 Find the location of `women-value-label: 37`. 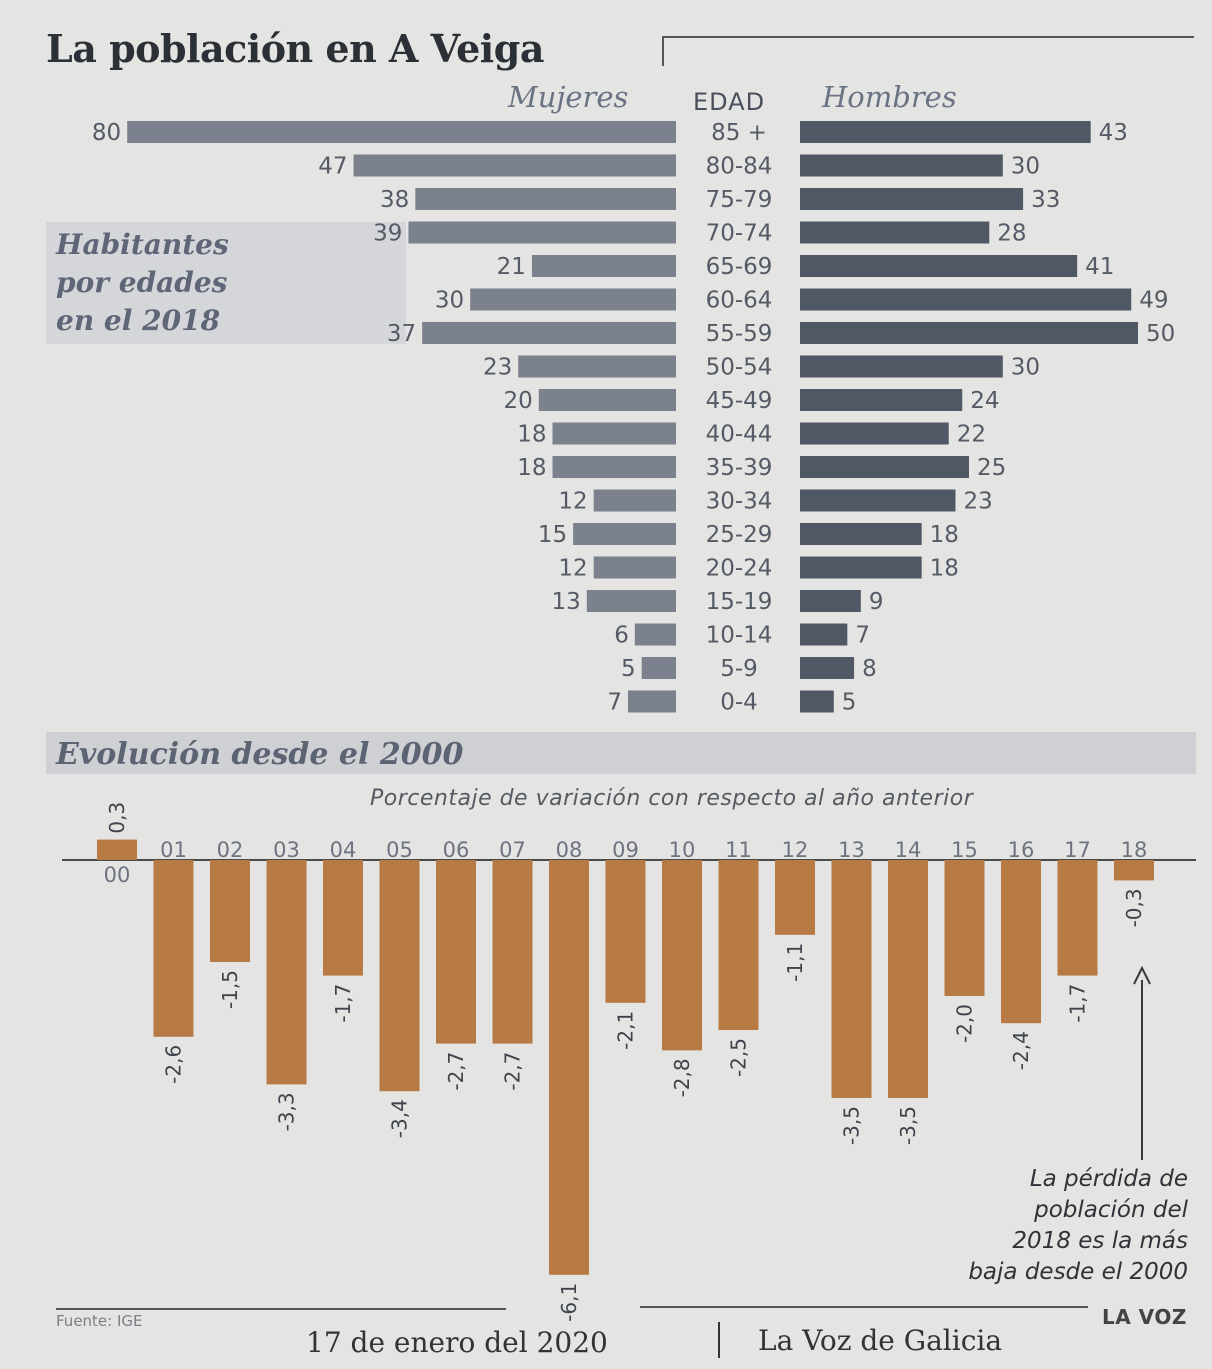

women-value-label: 37 is located at coordinates (401, 334).